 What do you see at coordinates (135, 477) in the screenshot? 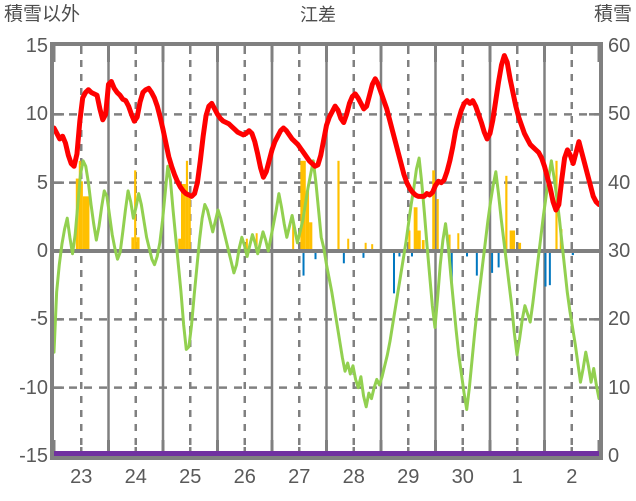
I see `x-tick-label: 24` at bounding box center [135, 477].